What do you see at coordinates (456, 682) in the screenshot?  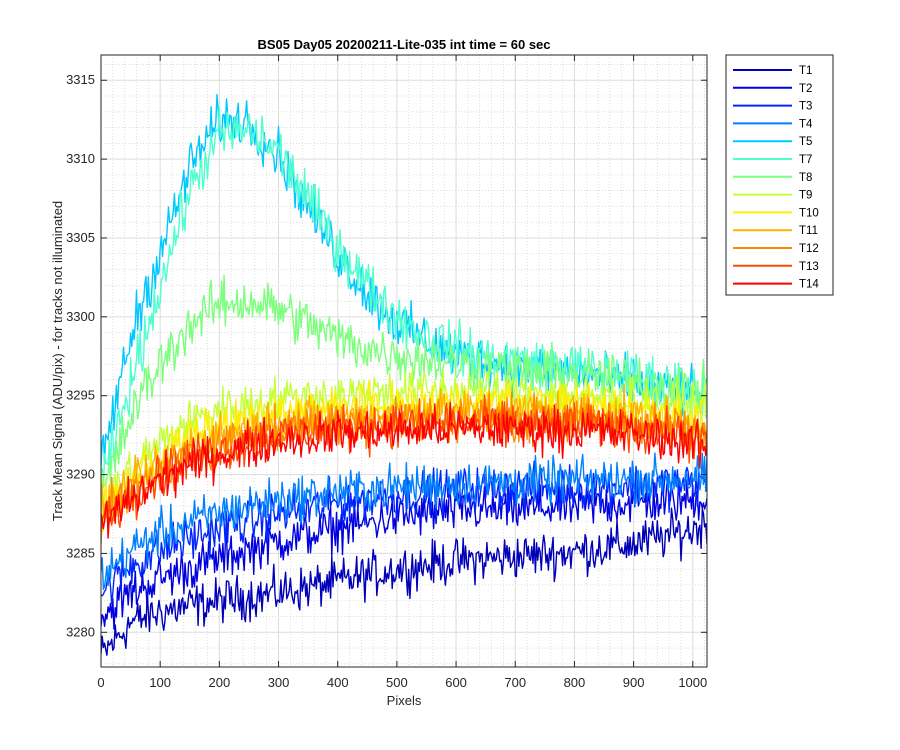 I see `x-tick-label: 600` at bounding box center [456, 682].